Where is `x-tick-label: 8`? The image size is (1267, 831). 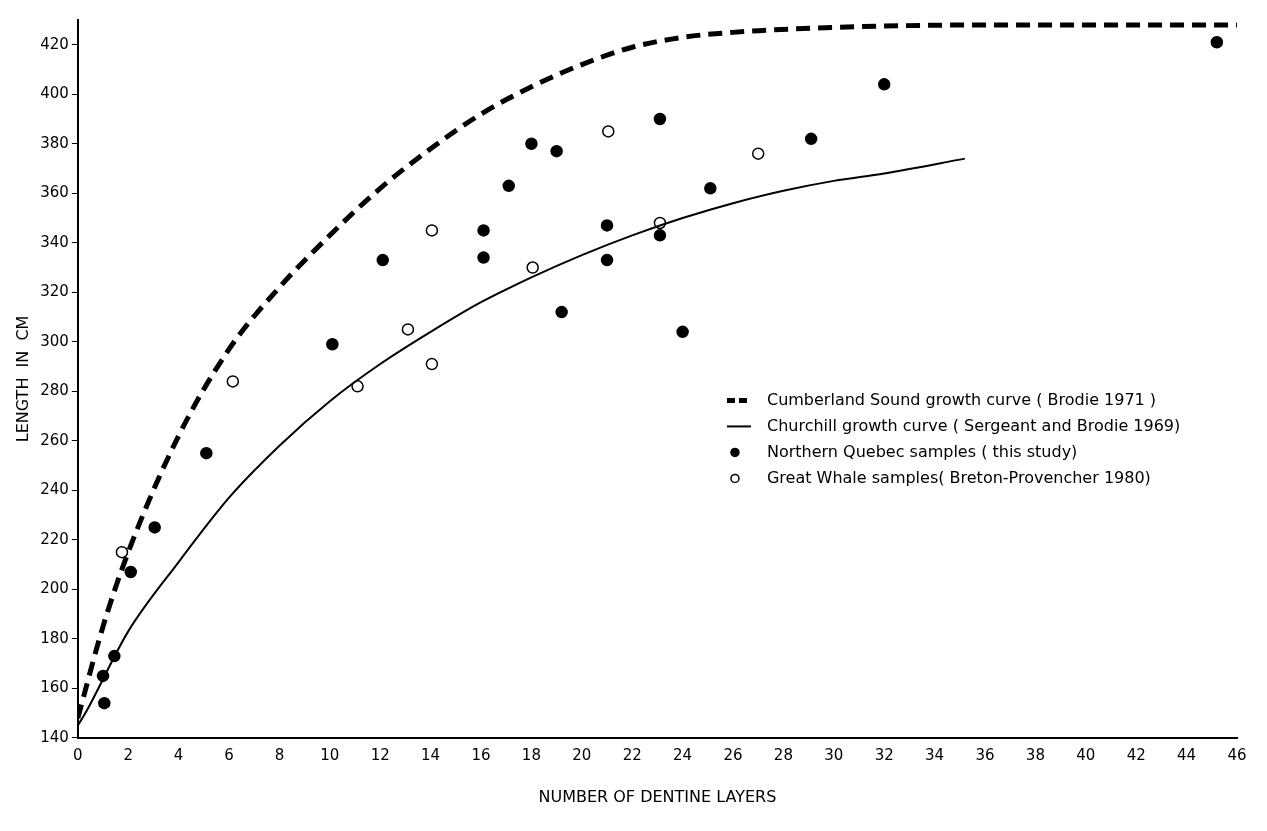 x-tick-label: 8 is located at coordinates (279, 754).